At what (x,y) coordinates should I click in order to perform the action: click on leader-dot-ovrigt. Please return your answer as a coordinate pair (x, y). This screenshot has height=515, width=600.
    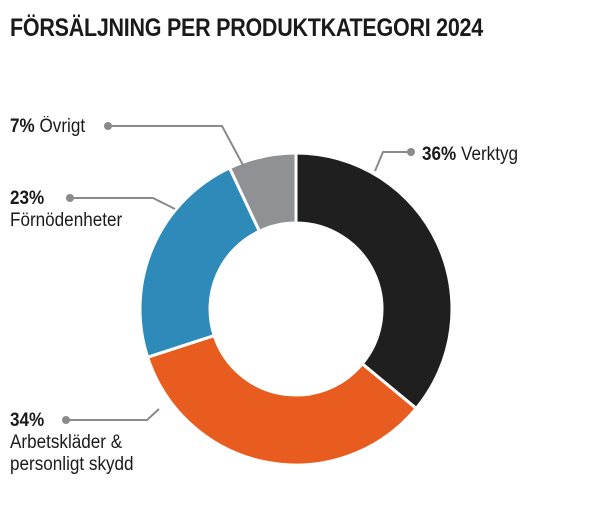
    Looking at the image, I should click on (108, 126).